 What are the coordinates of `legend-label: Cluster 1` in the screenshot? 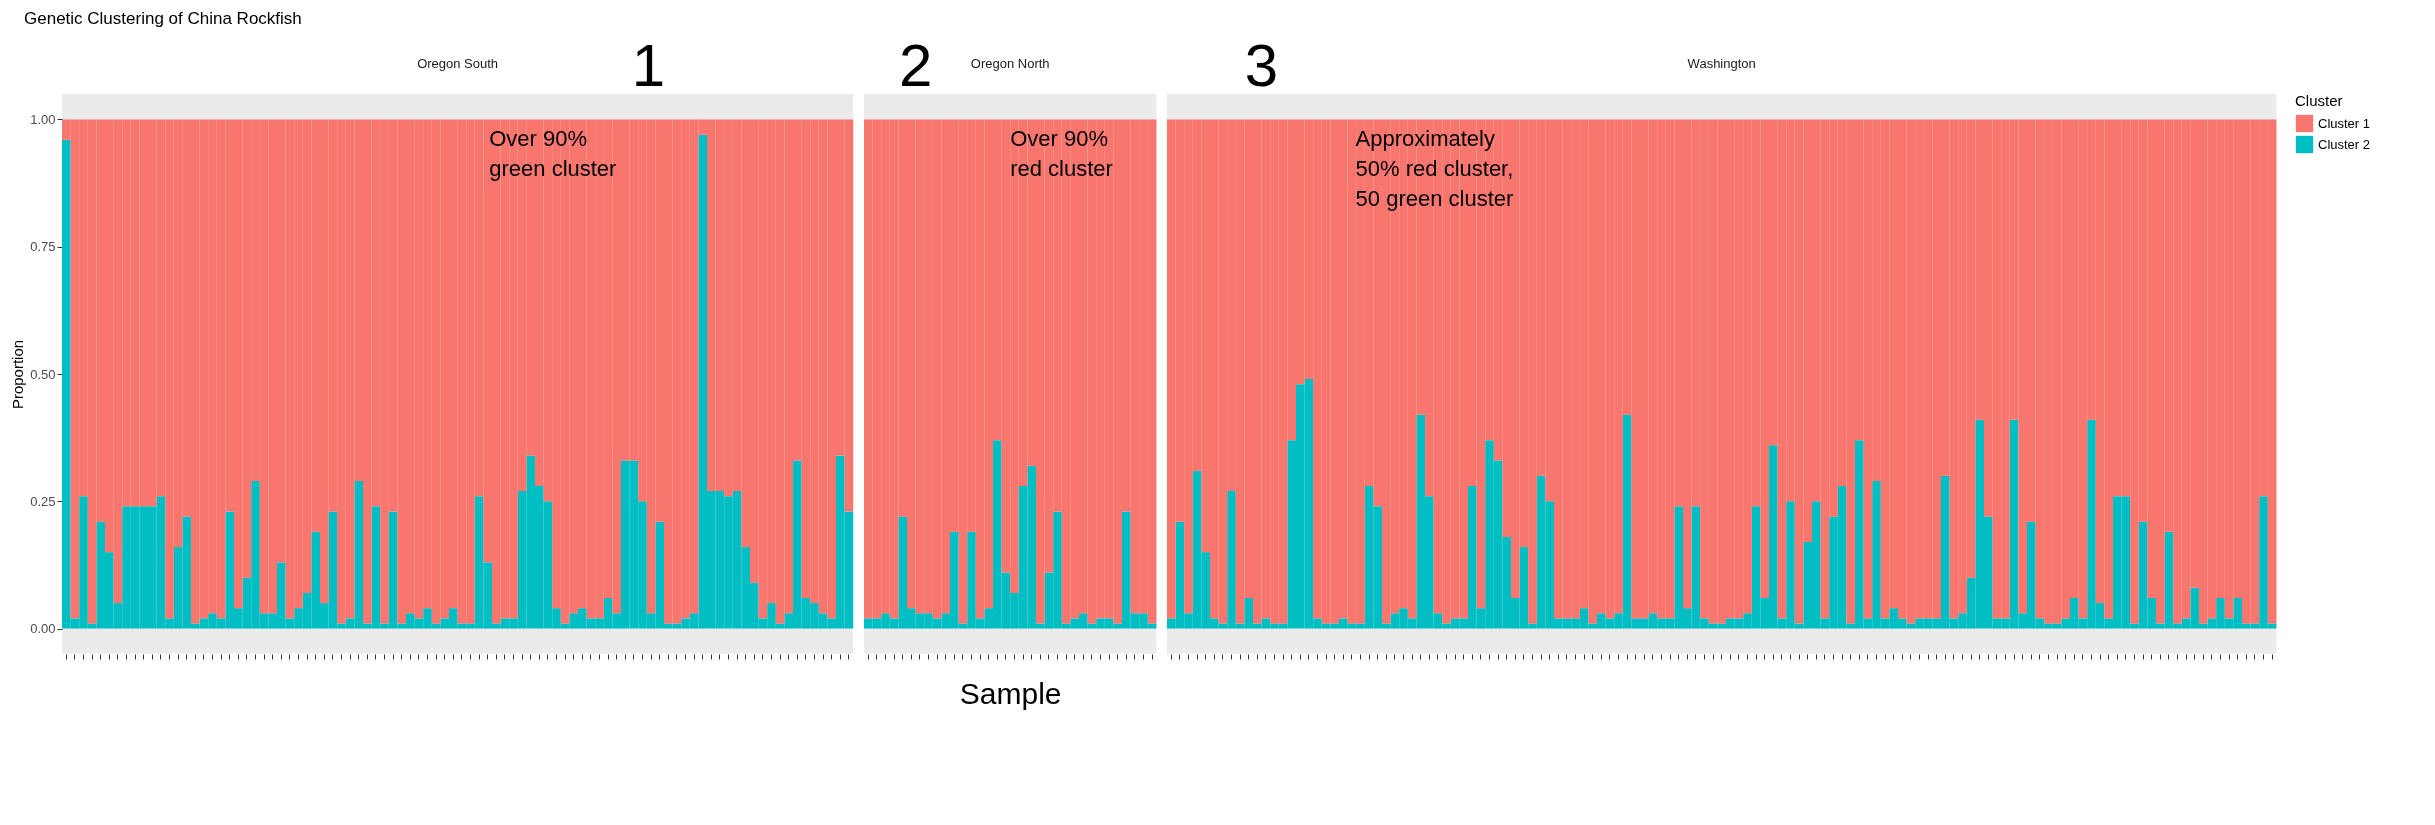 It's located at (2344, 123).